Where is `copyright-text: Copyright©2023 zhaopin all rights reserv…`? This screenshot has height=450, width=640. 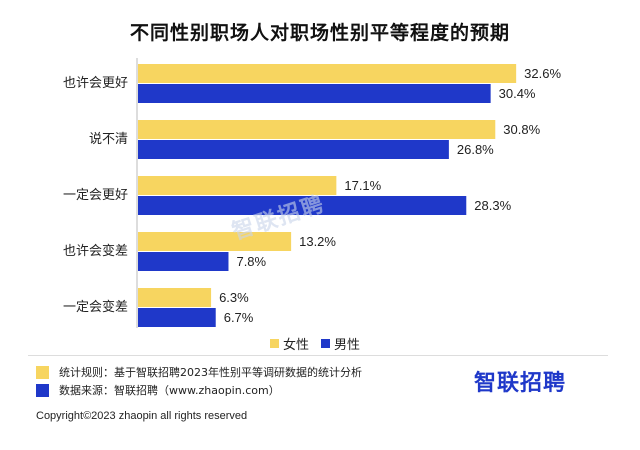 copyright-text: Copyright©2023 zhaopin all rights reserv… is located at coordinates (142, 416).